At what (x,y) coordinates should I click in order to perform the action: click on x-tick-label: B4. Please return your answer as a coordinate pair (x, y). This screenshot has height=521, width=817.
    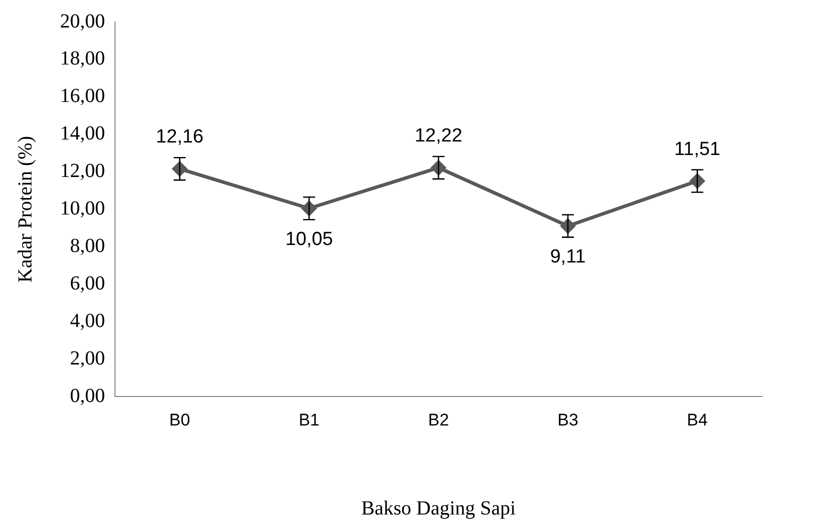
    Looking at the image, I should click on (697, 420).